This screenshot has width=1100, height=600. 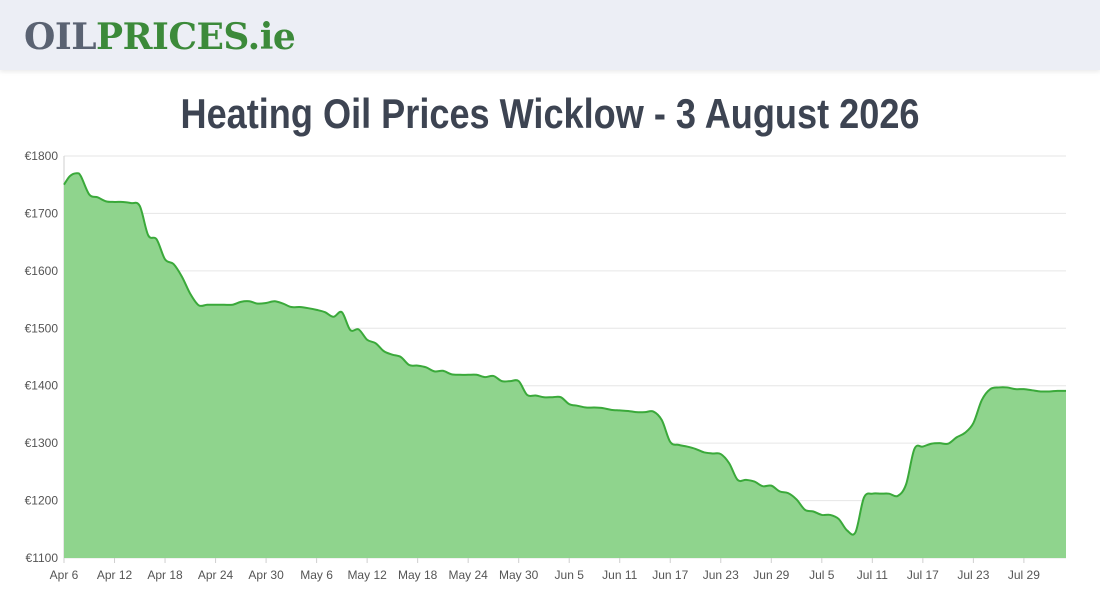 I want to click on y-tick-label: €1800, so click(x=42, y=156).